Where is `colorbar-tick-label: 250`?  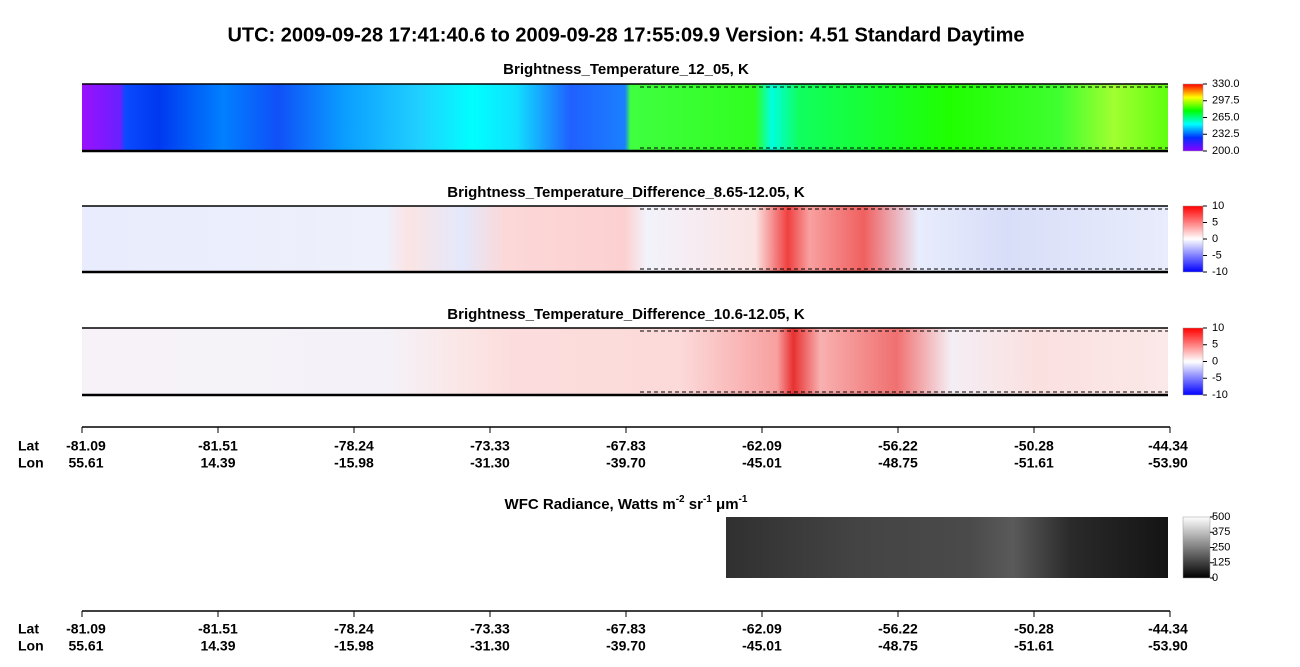
colorbar-tick-label: 250 is located at coordinates (1221, 547).